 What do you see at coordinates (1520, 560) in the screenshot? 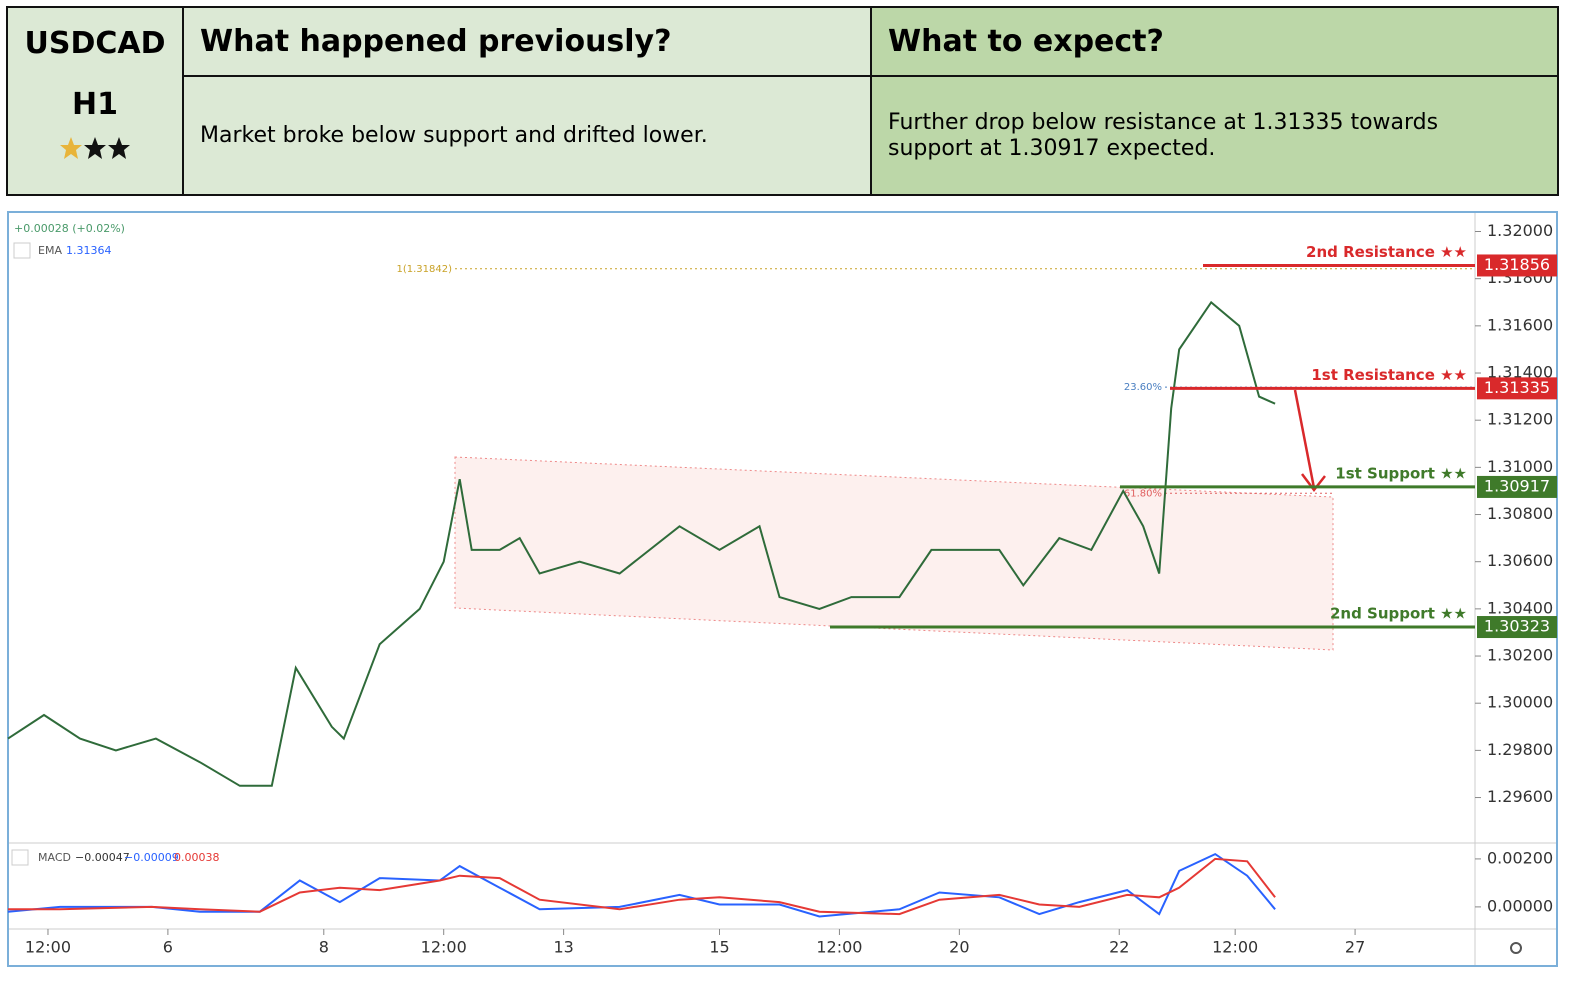
I see `y-tick-label: 1.30600` at bounding box center [1520, 560].